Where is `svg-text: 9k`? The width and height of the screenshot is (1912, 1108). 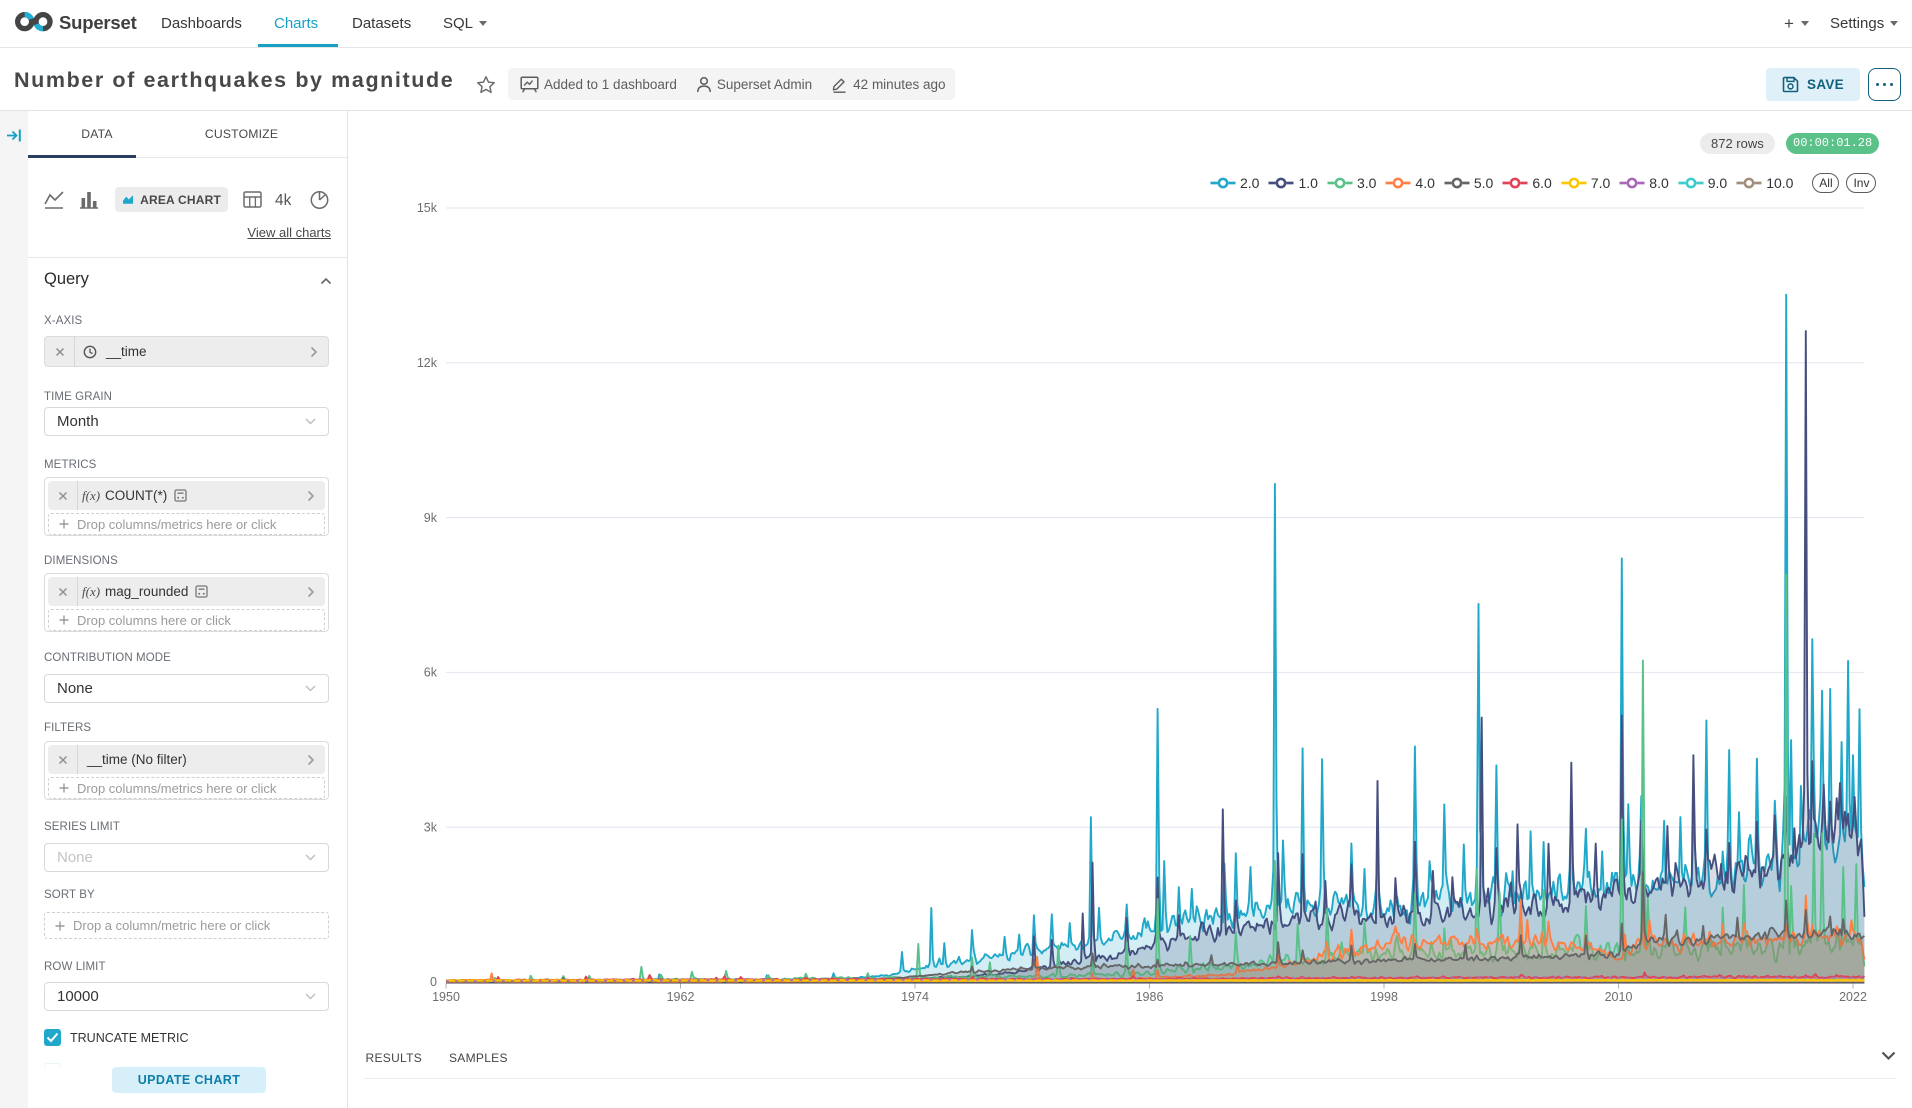 svg-text: 9k is located at coordinates (431, 518).